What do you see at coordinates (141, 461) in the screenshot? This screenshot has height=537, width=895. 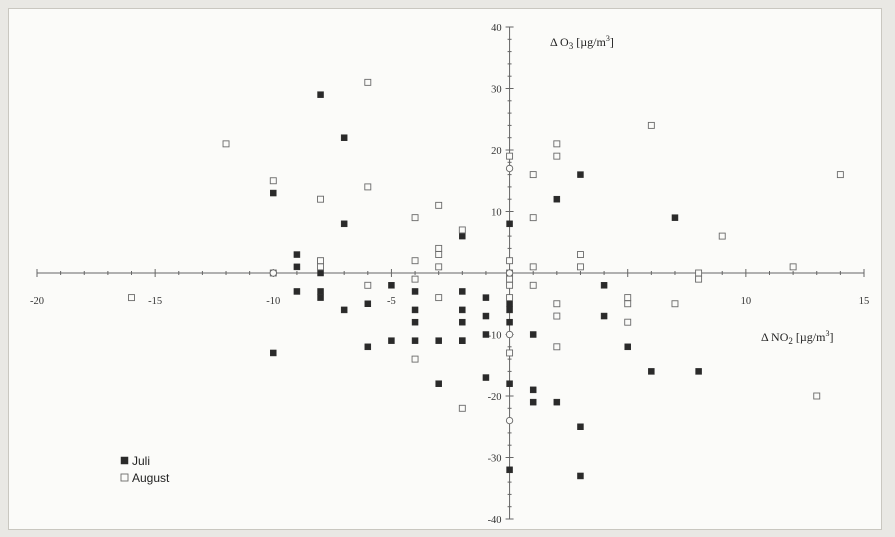 I see `legend-label-juli: Juli` at bounding box center [141, 461].